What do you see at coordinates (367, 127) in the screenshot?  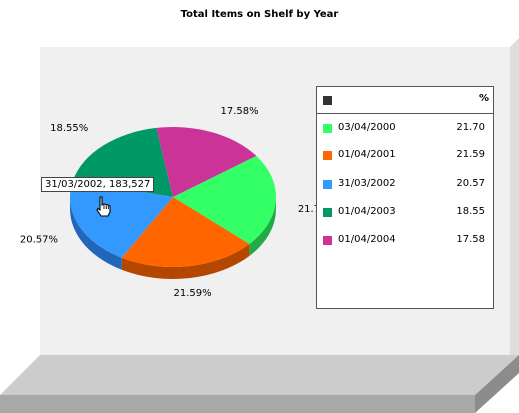 I see `legend-label: 03/04/2000` at bounding box center [367, 127].